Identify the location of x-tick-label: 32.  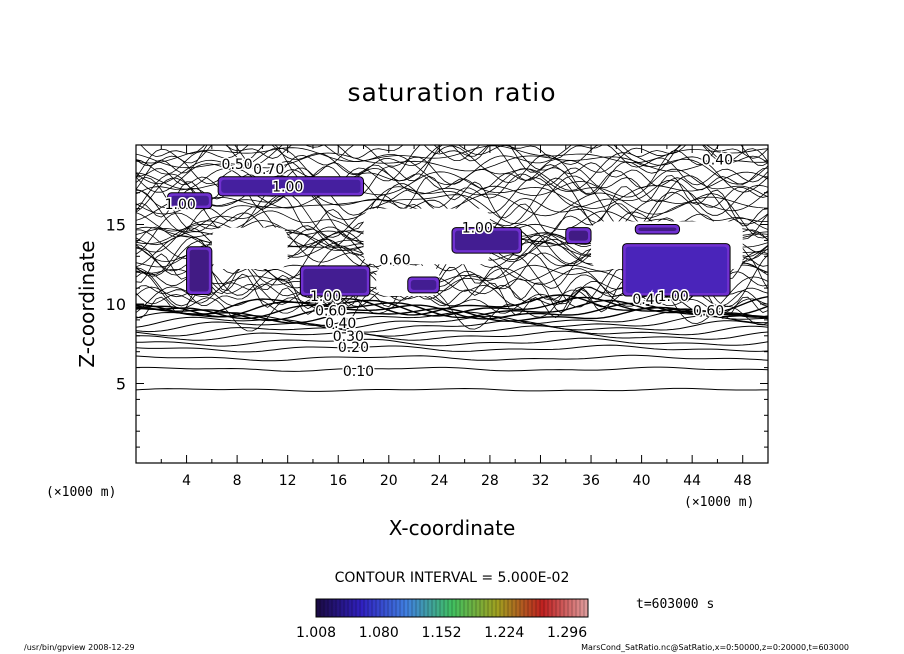
(541, 481).